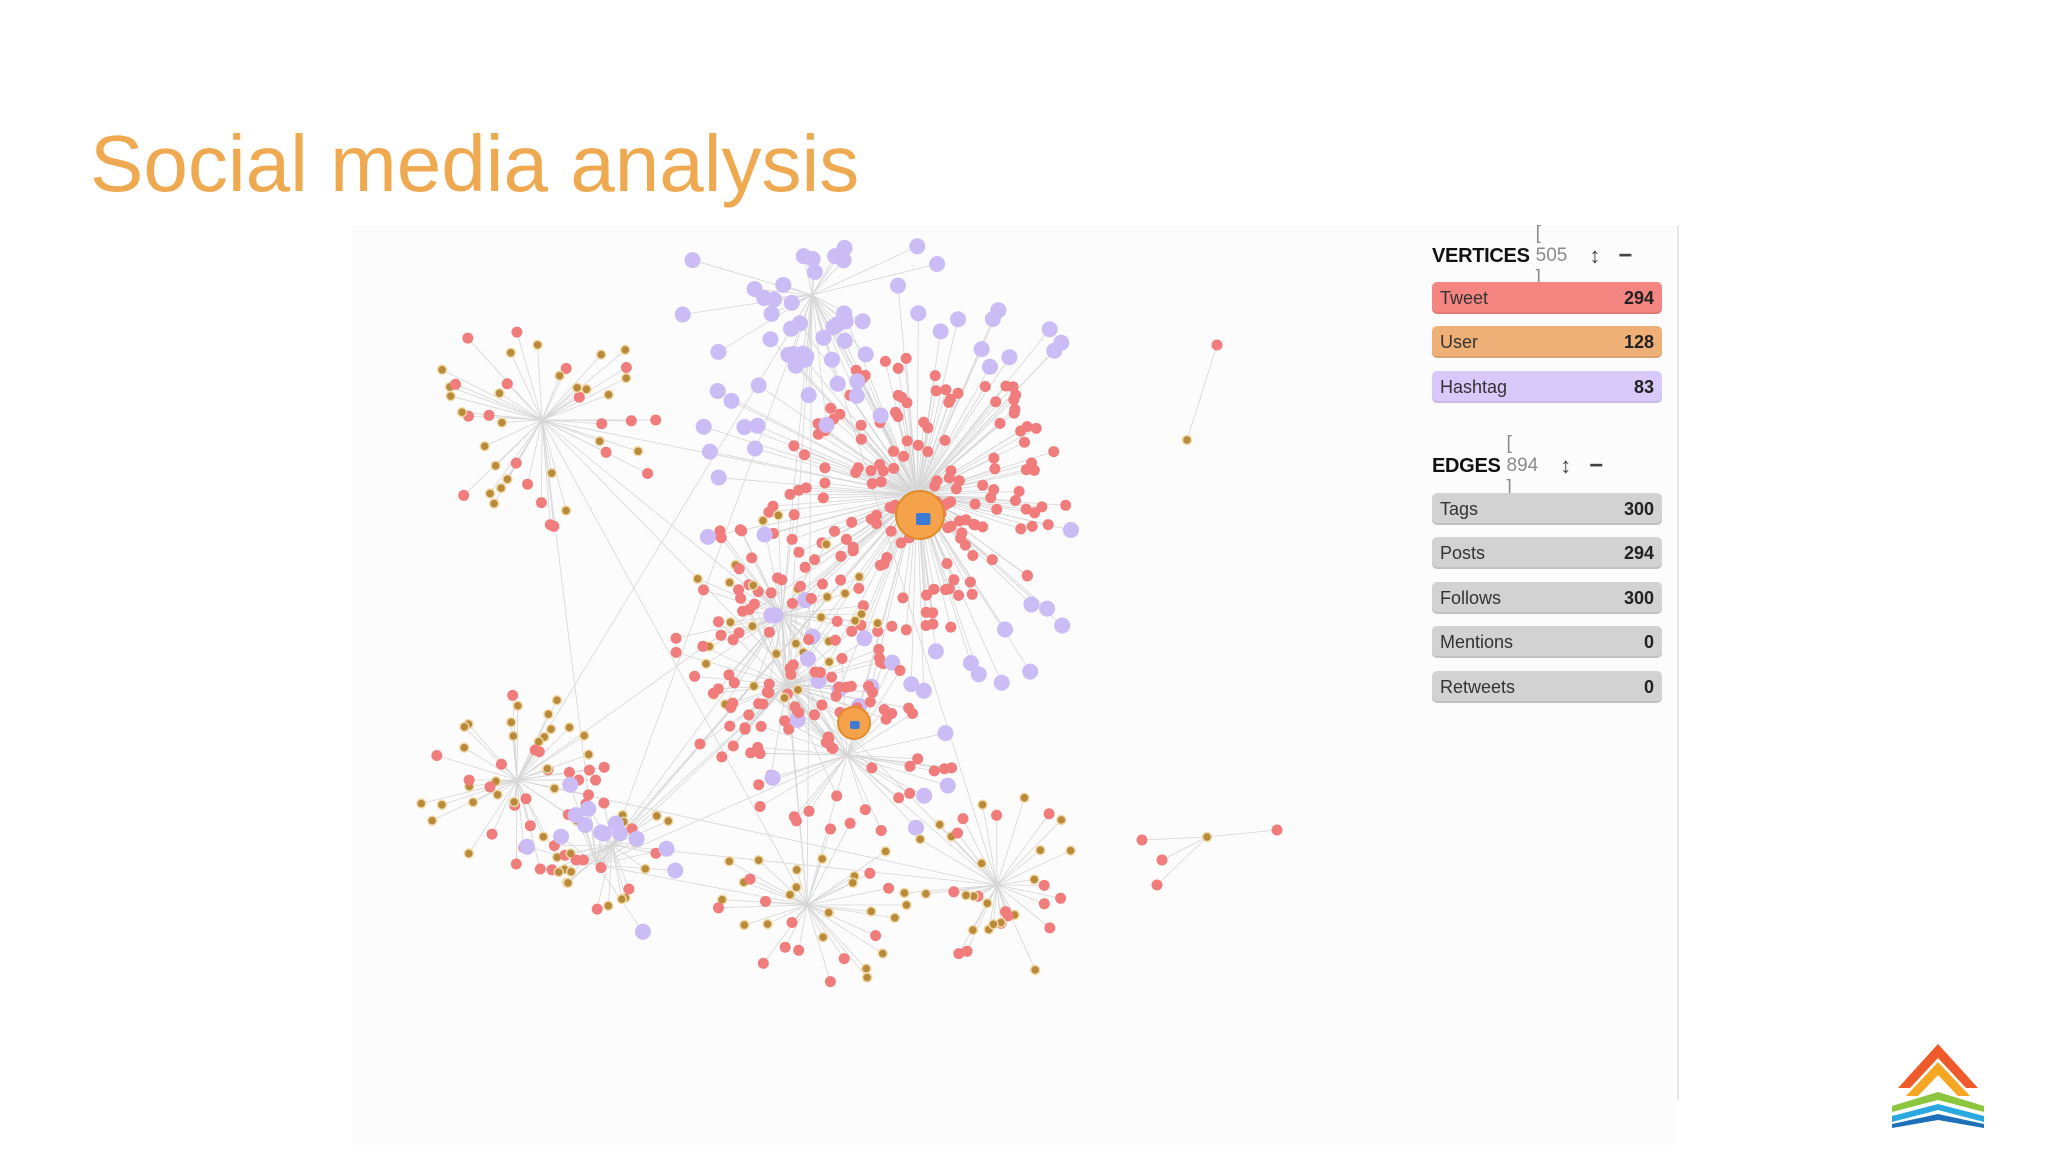 This screenshot has width=2048, height=1152. Describe the element at coordinates (1547, 598) in the screenshot. I see `edge-item-follows: Follows 300` at that location.